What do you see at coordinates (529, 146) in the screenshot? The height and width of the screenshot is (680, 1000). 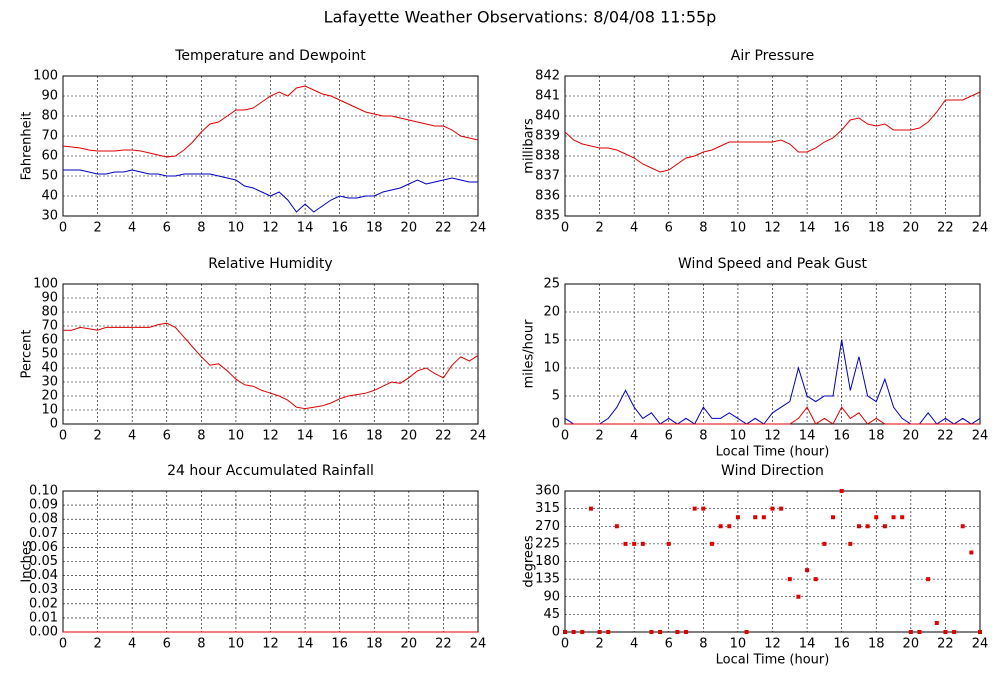 I see `y-axis-label: millibars` at bounding box center [529, 146].